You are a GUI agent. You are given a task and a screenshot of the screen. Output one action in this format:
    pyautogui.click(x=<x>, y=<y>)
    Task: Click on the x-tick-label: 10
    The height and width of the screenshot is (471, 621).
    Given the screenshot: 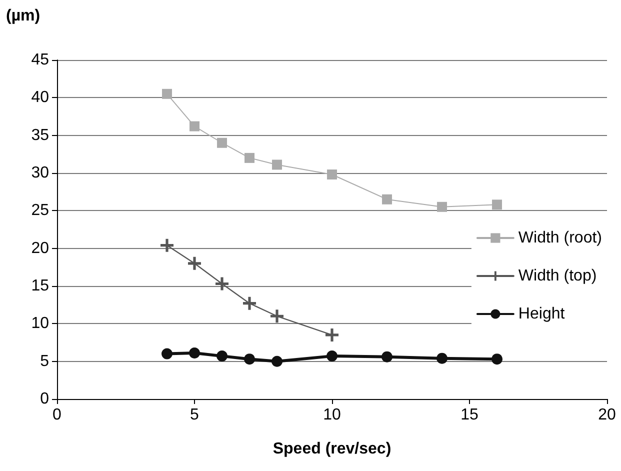 What is the action you would take?
    pyautogui.click(x=332, y=415)
    